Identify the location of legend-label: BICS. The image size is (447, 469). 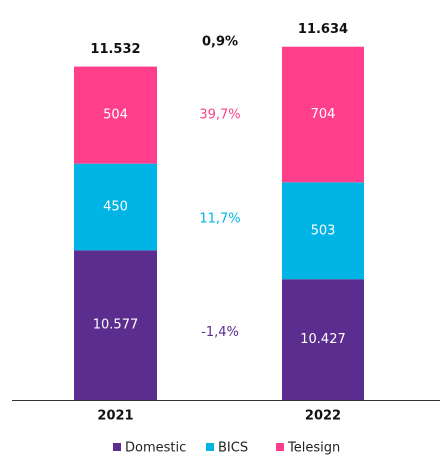
(233, 448).